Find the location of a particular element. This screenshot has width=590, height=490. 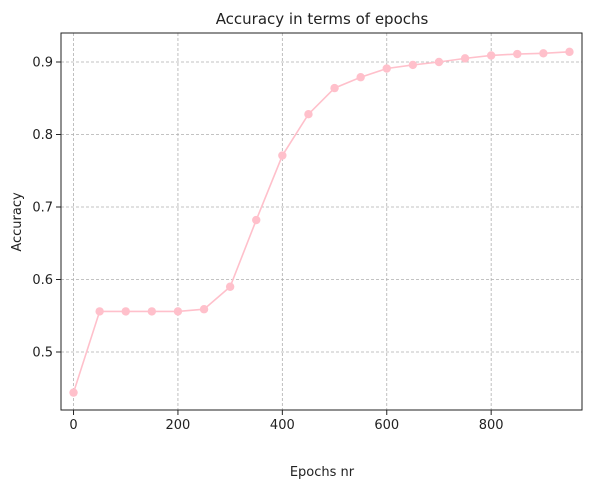

x-tick-label: 800 is located at coordinates (491, 425).